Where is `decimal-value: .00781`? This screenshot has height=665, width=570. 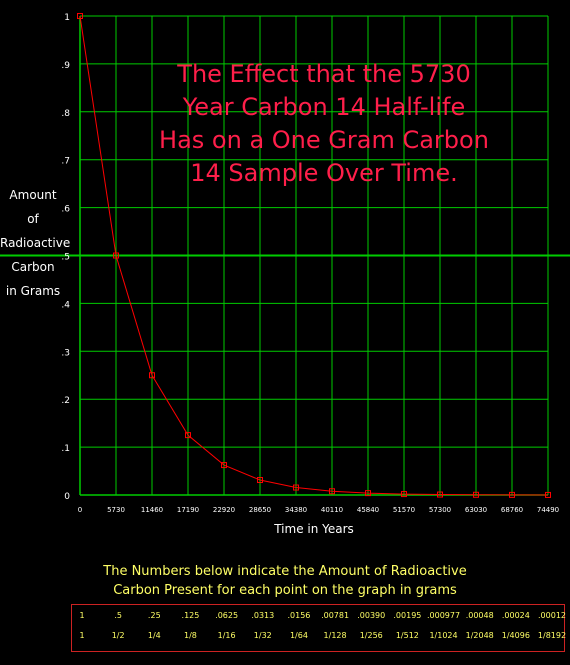 decimal-value: .00781 is located at coordinates (335, 615).